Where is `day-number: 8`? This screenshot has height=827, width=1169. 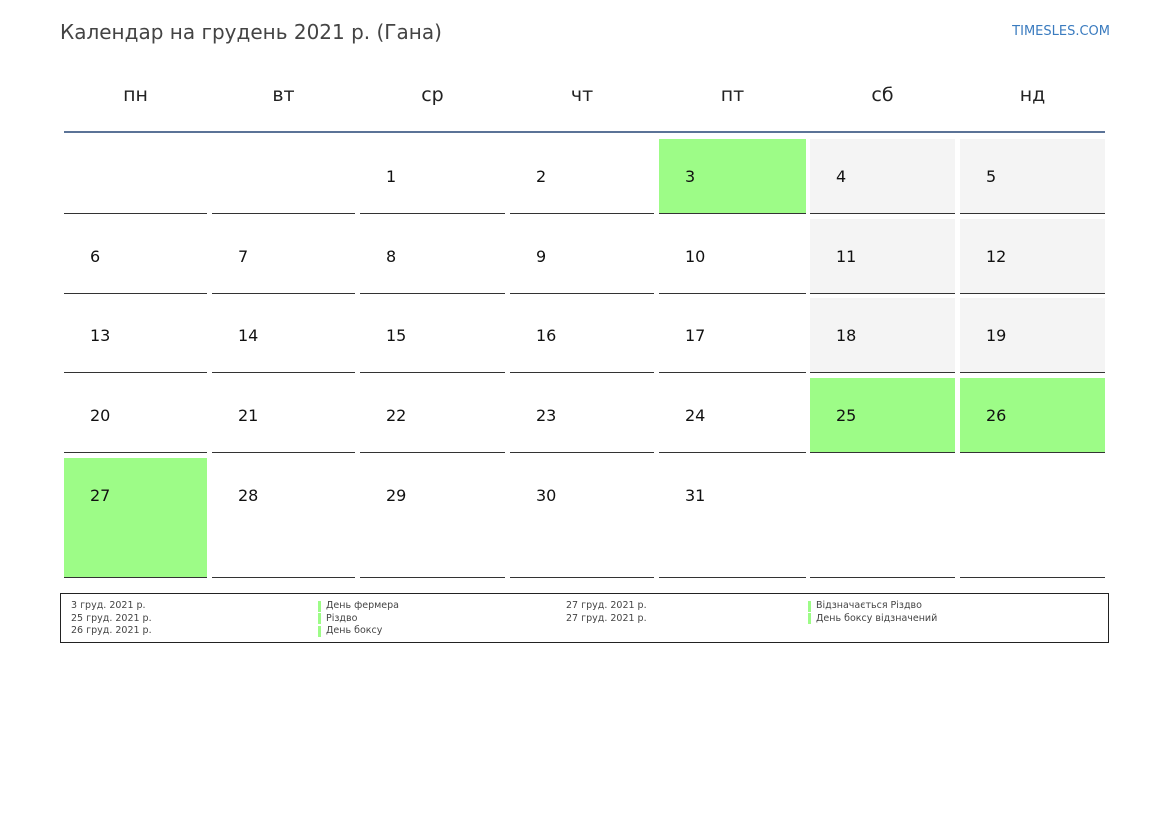 day-number: 8 is located at coordinates (391, 256).